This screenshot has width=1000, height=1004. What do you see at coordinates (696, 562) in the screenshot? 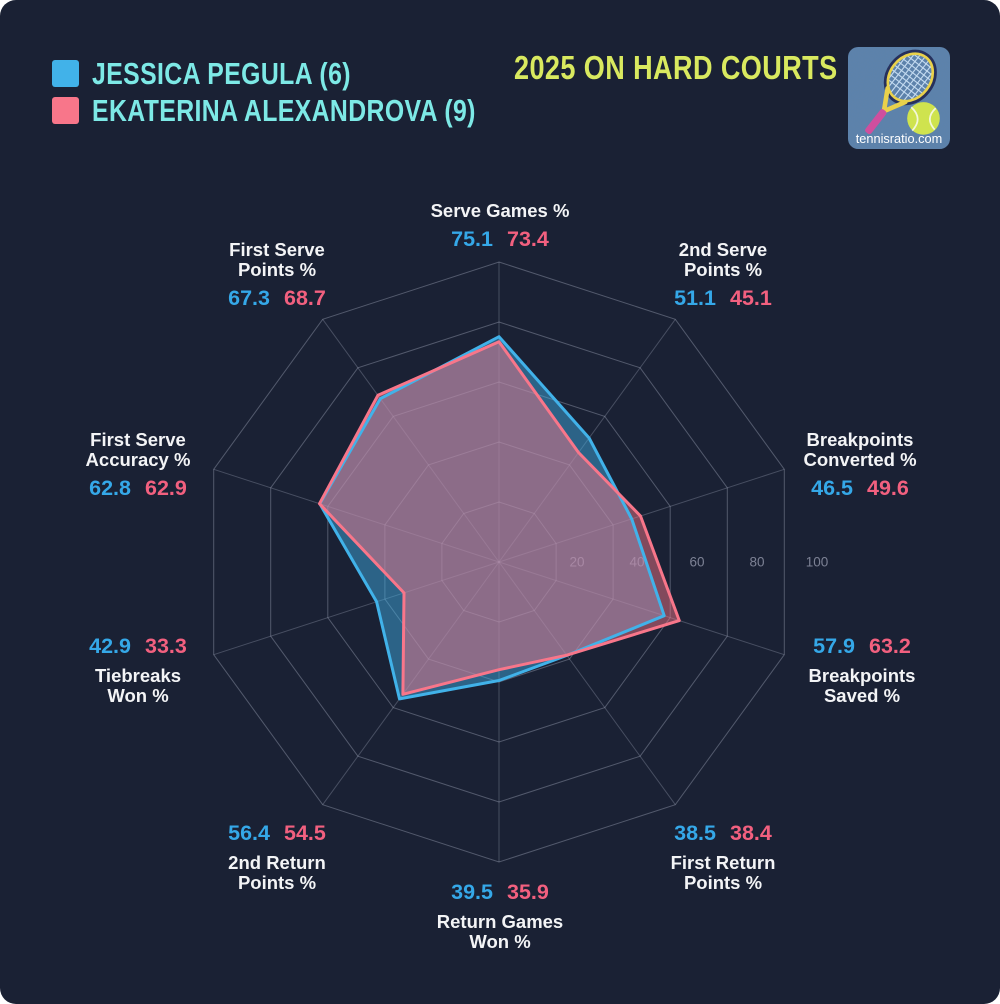
I see `radial-tick-label: 60` at bounding box center [696, 562].